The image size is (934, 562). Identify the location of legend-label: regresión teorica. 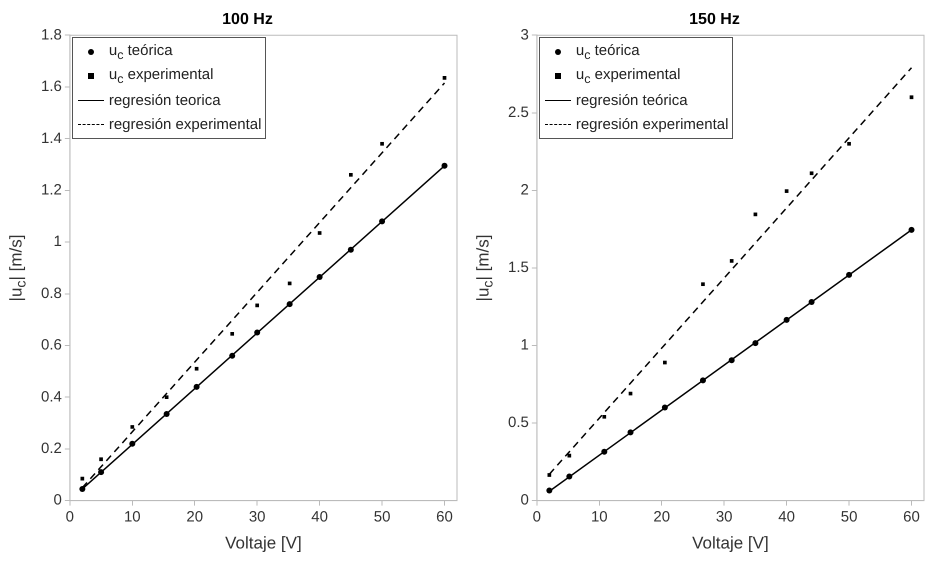
(164, 100).